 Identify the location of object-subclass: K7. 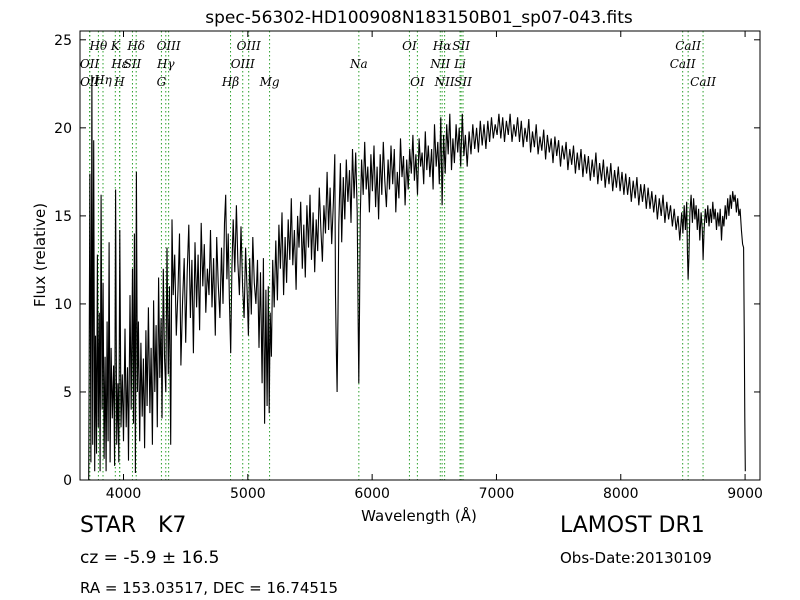
(172, 525).